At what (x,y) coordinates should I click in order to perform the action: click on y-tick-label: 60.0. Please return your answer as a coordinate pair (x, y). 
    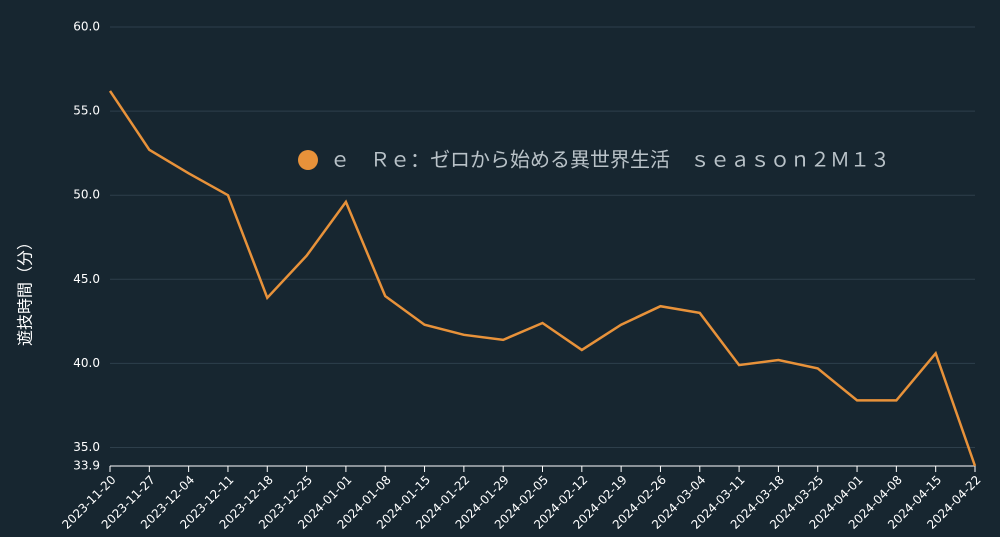
    Looking at the image, I should click on (86, 27).